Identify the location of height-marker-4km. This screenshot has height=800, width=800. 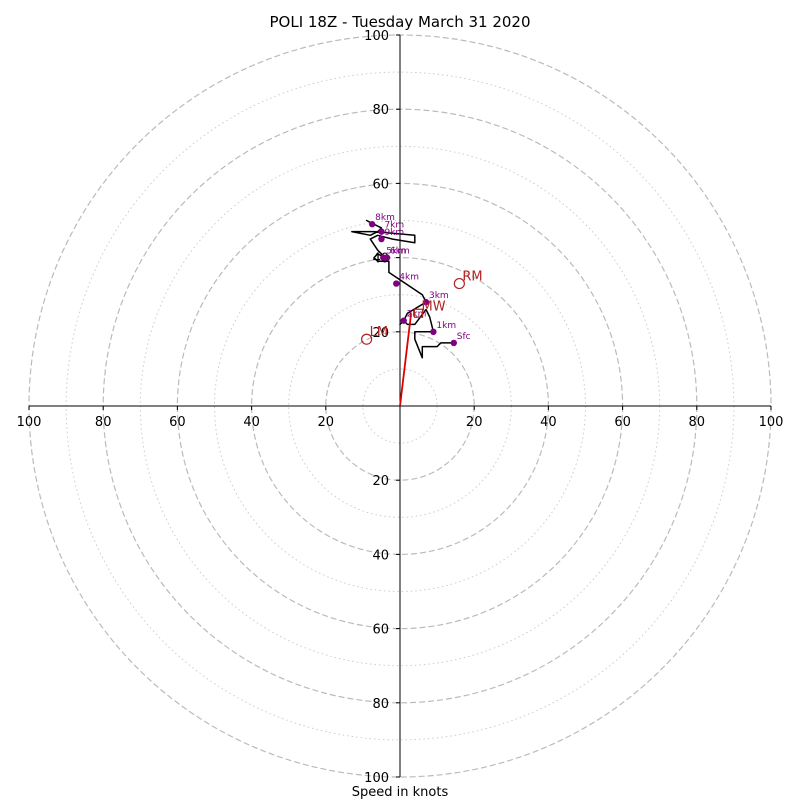
(396, 283).